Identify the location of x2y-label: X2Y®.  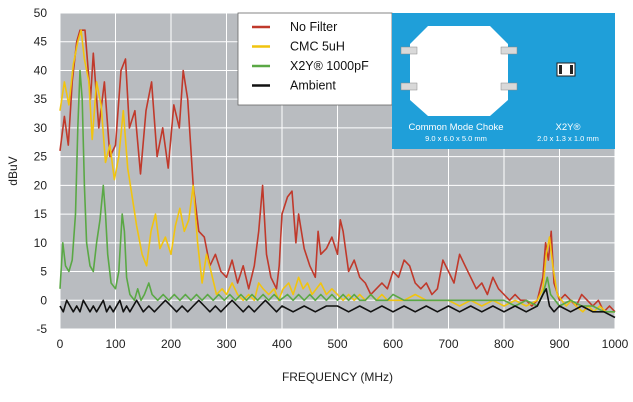
(568, 127).